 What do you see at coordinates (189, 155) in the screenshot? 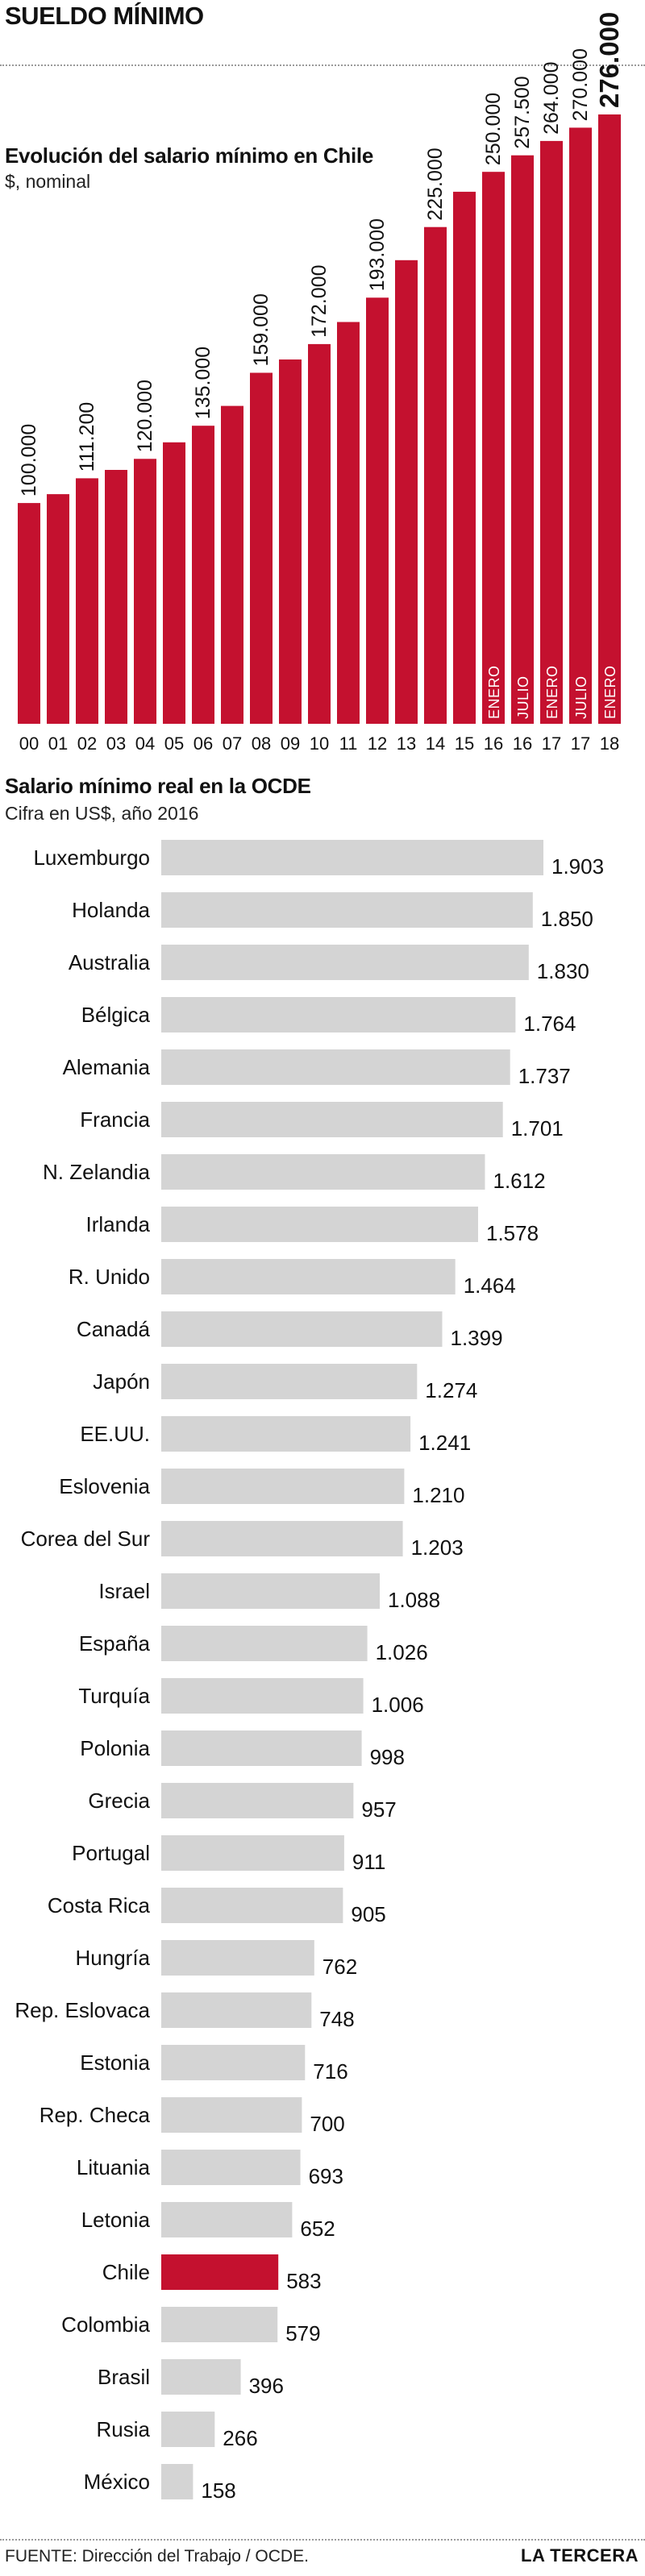
I see `chart1-title: Evolución del salario mínimo en Chile` at bounding box center [189, 155].